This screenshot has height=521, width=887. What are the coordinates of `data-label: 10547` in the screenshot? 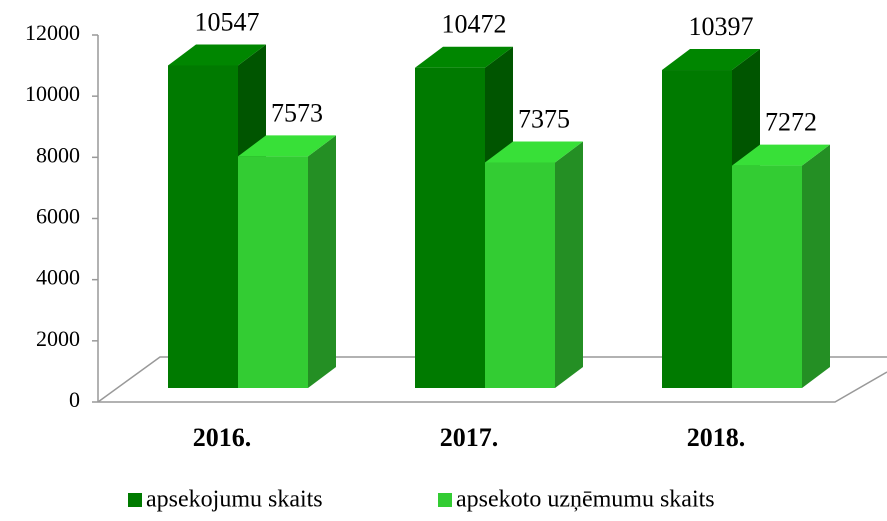 It's located at (227, 21).